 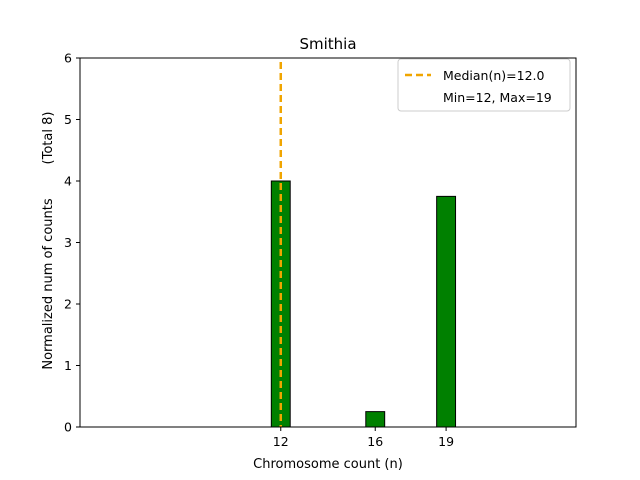 I want to click on y-tick-label: 0, so click(x=68, y=427).